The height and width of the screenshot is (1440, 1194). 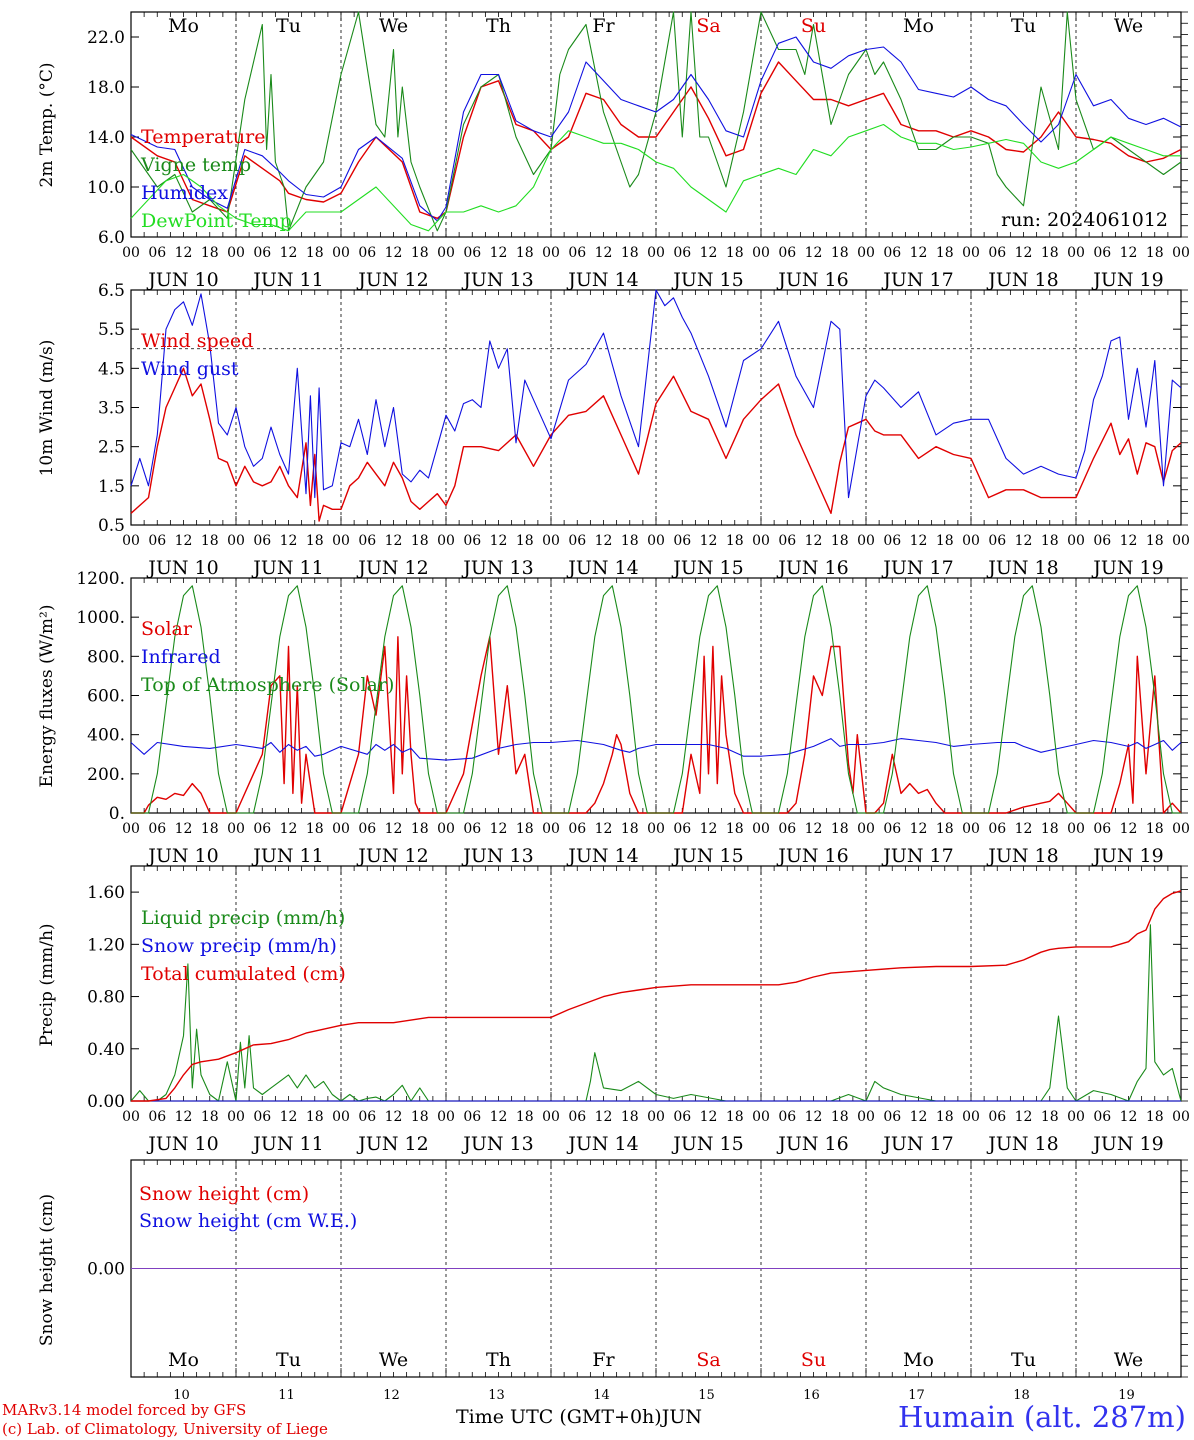 I want to click on day-number: 13, so click(x=496, y=1395).